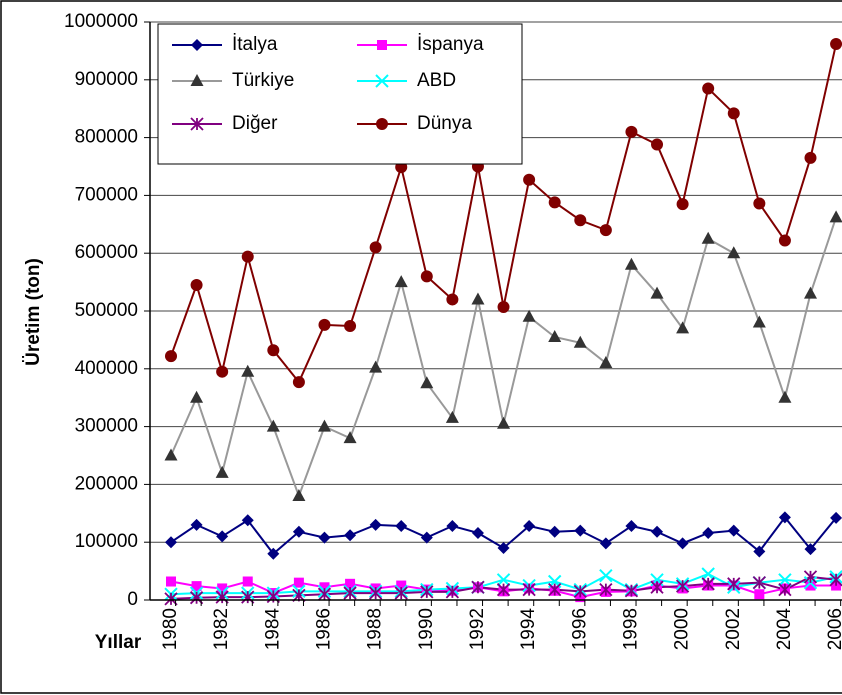 The height and width of the screenshot is (695, 842). I want to click on x-tick-label: 1986, so click(323, 629).